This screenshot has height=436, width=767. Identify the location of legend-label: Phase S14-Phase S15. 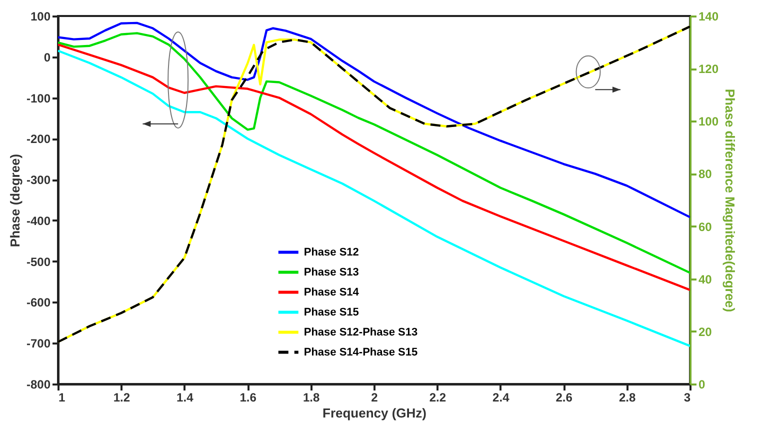
(361, 352).